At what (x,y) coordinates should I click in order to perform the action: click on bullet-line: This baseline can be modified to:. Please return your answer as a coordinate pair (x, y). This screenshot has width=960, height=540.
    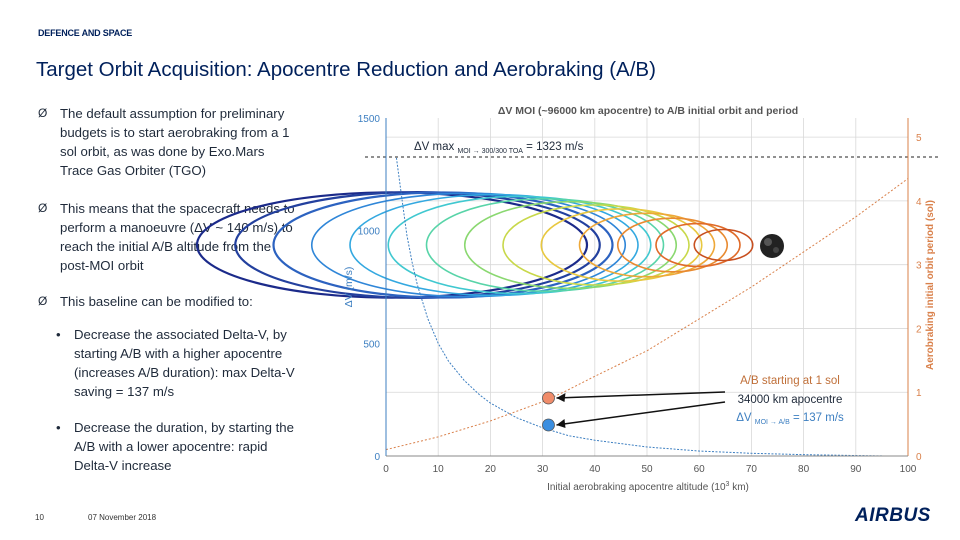
    Looking at the image, I should click on (156, 301).